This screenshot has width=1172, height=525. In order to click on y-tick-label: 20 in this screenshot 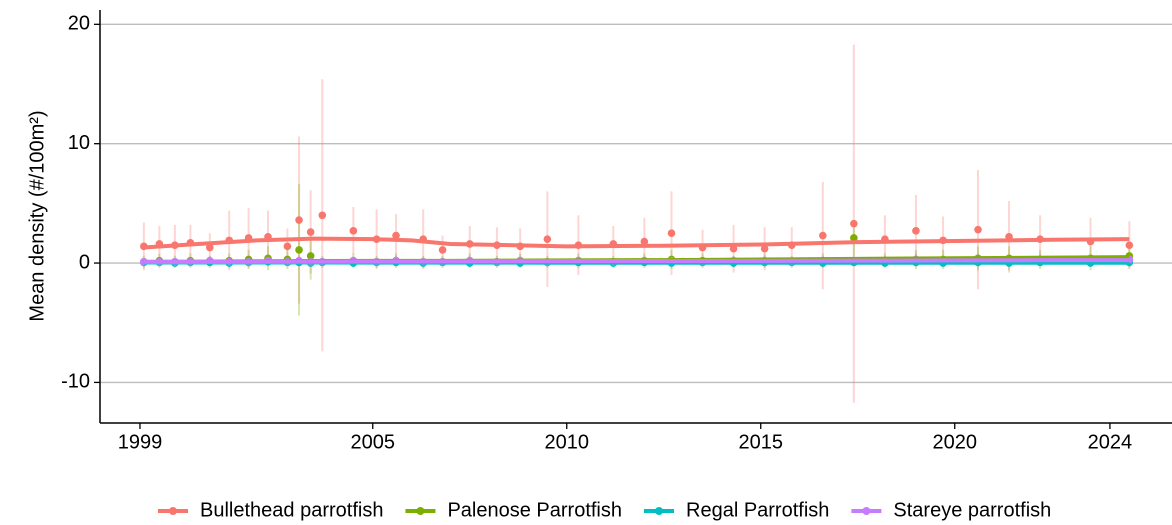, I will do `click(79, 24)`.